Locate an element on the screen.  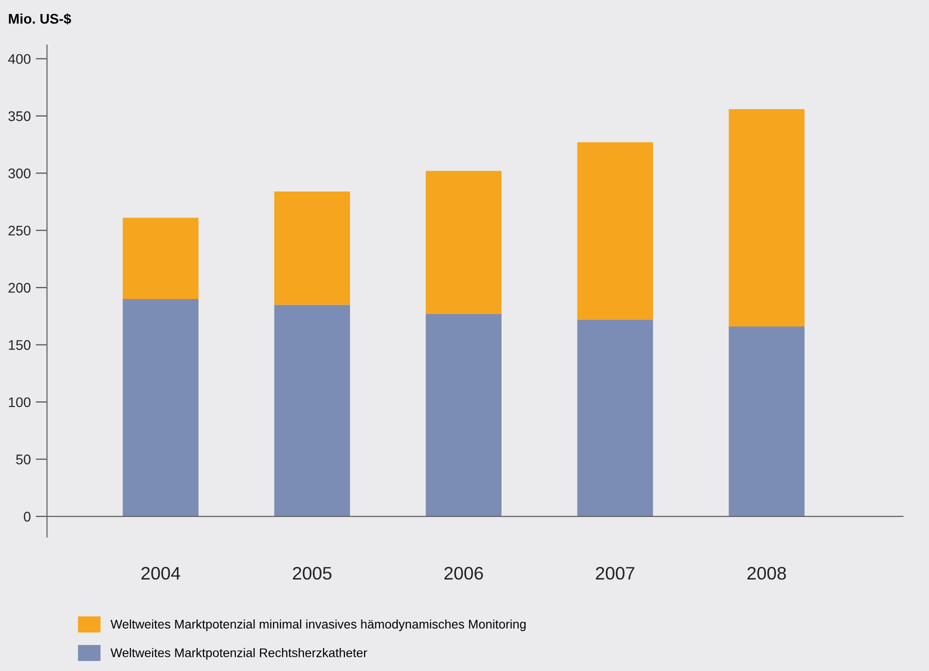
y-tick-label: 150 is located at coordinates (19, 345).